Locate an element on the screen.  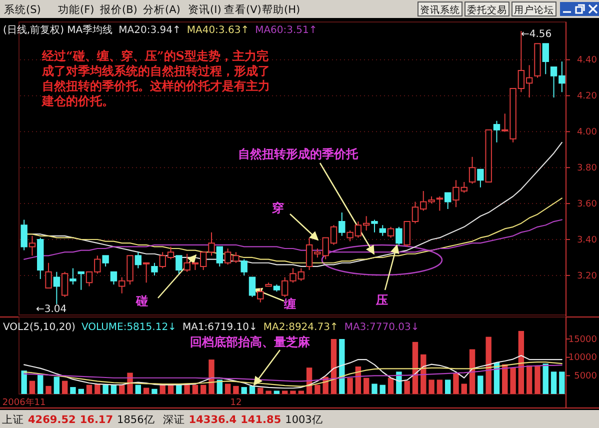
text: MA3:7770.03↓ is located at coordinates (382, 327).